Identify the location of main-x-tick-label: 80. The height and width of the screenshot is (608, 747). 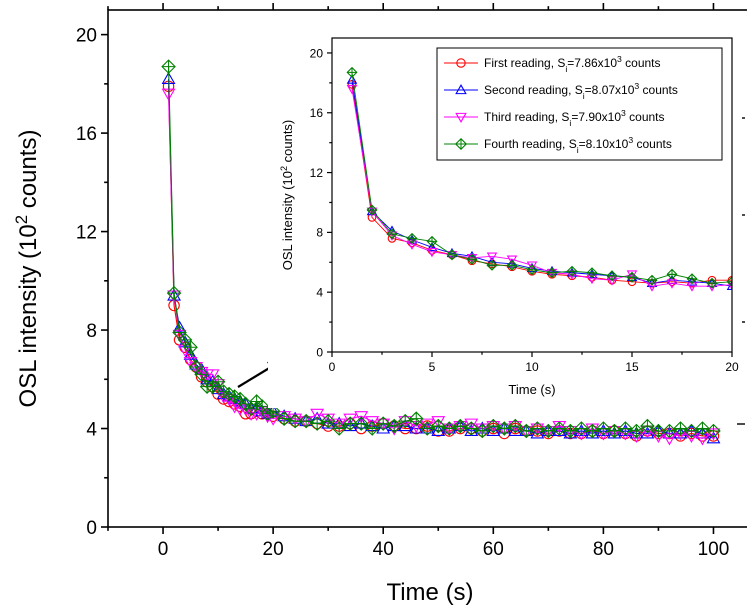
(603, 549).